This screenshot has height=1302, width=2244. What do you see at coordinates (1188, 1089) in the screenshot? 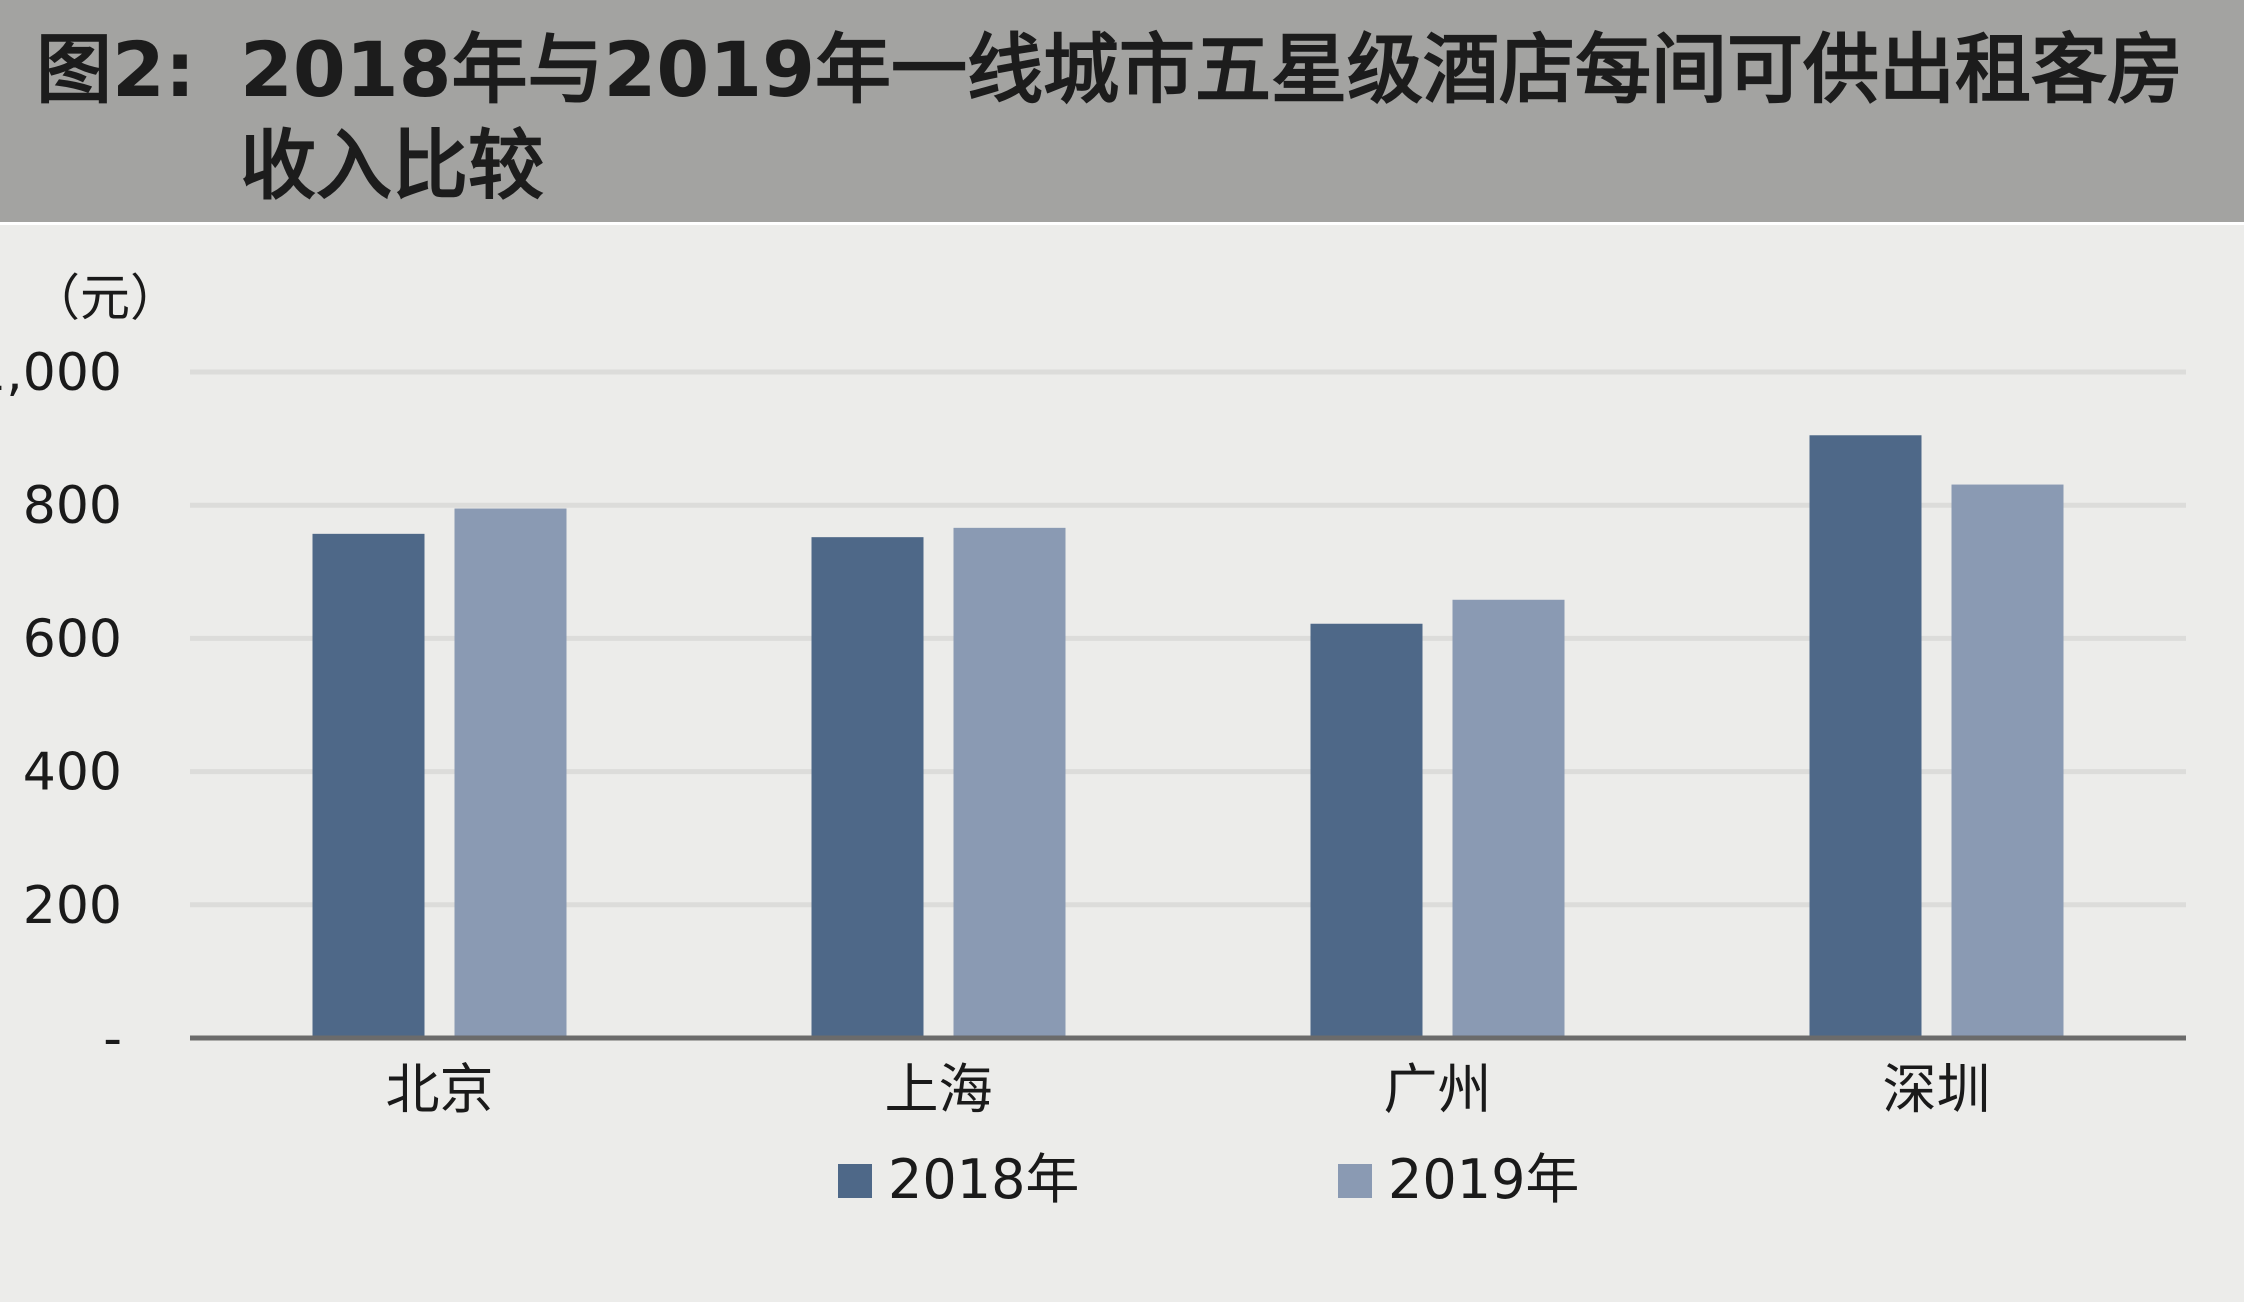
I see `x-axis-categories: 北京 上海 广州 深圳` at bounding box center [1188, 1089].